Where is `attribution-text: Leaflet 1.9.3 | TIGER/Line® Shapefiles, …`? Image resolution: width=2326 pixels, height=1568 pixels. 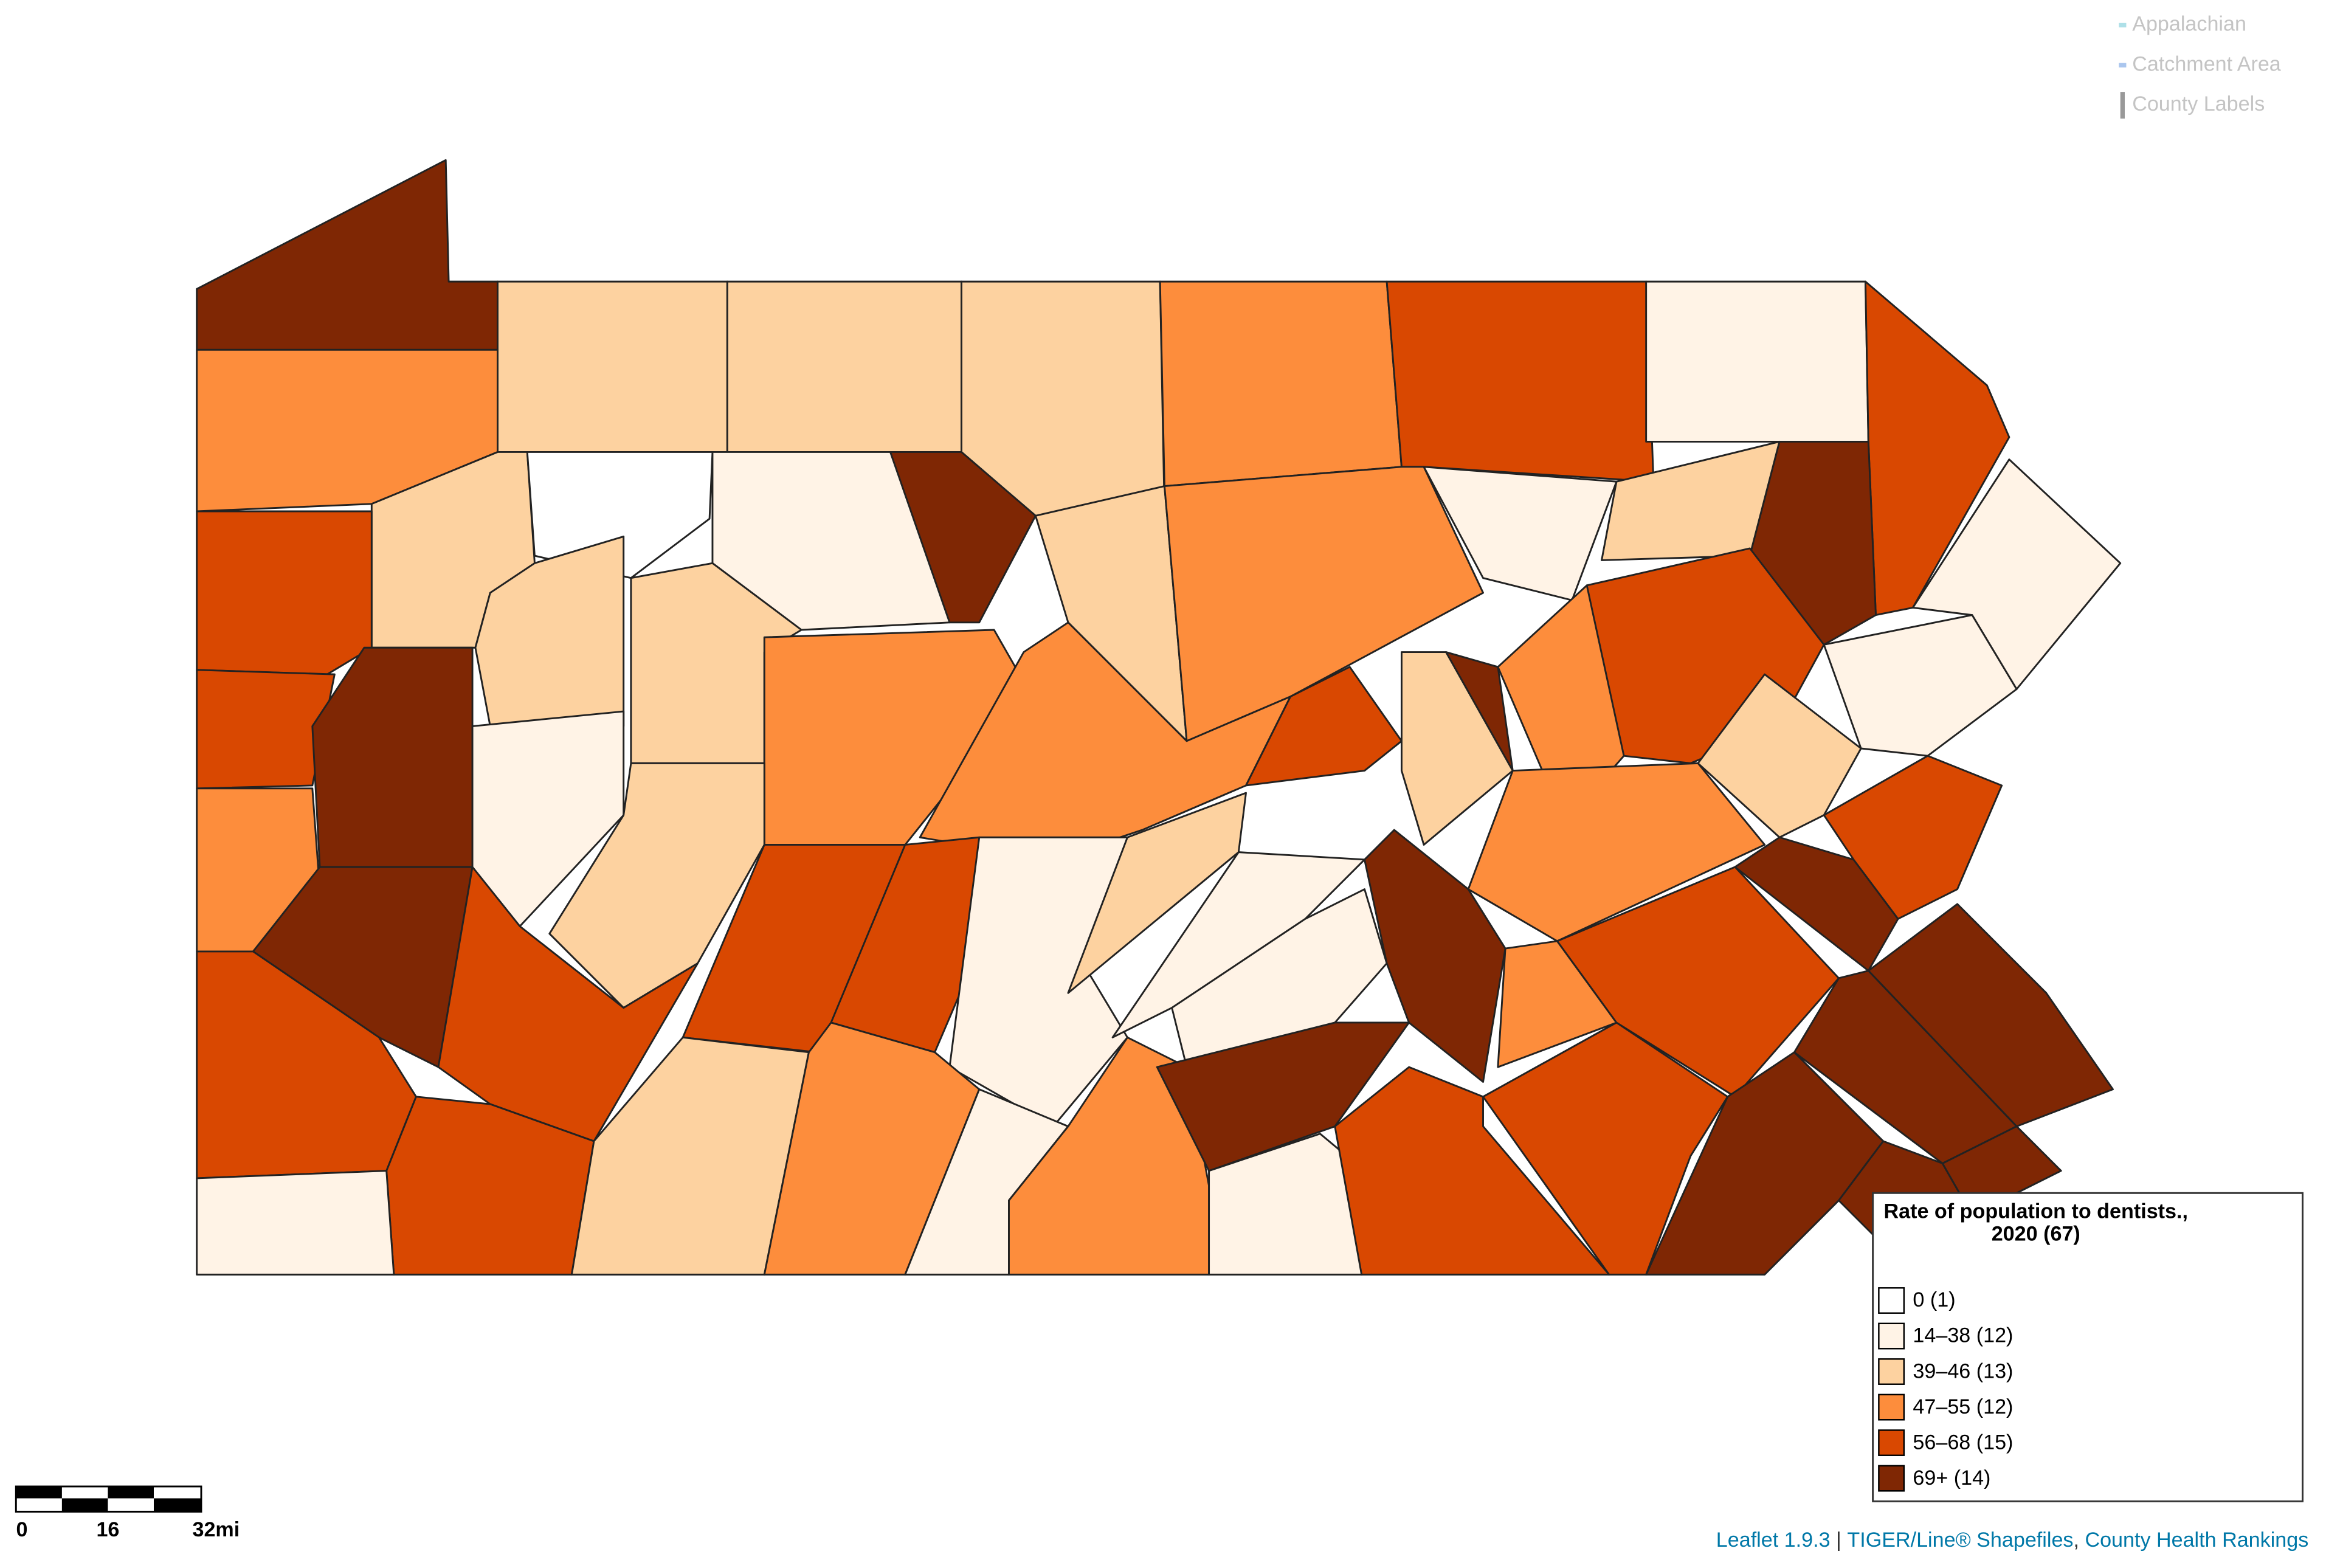
attribution-text: Leaflet 1.9.3 | TIGER/Line® Shapefiles, … is located at coordinates (2012, 1540).